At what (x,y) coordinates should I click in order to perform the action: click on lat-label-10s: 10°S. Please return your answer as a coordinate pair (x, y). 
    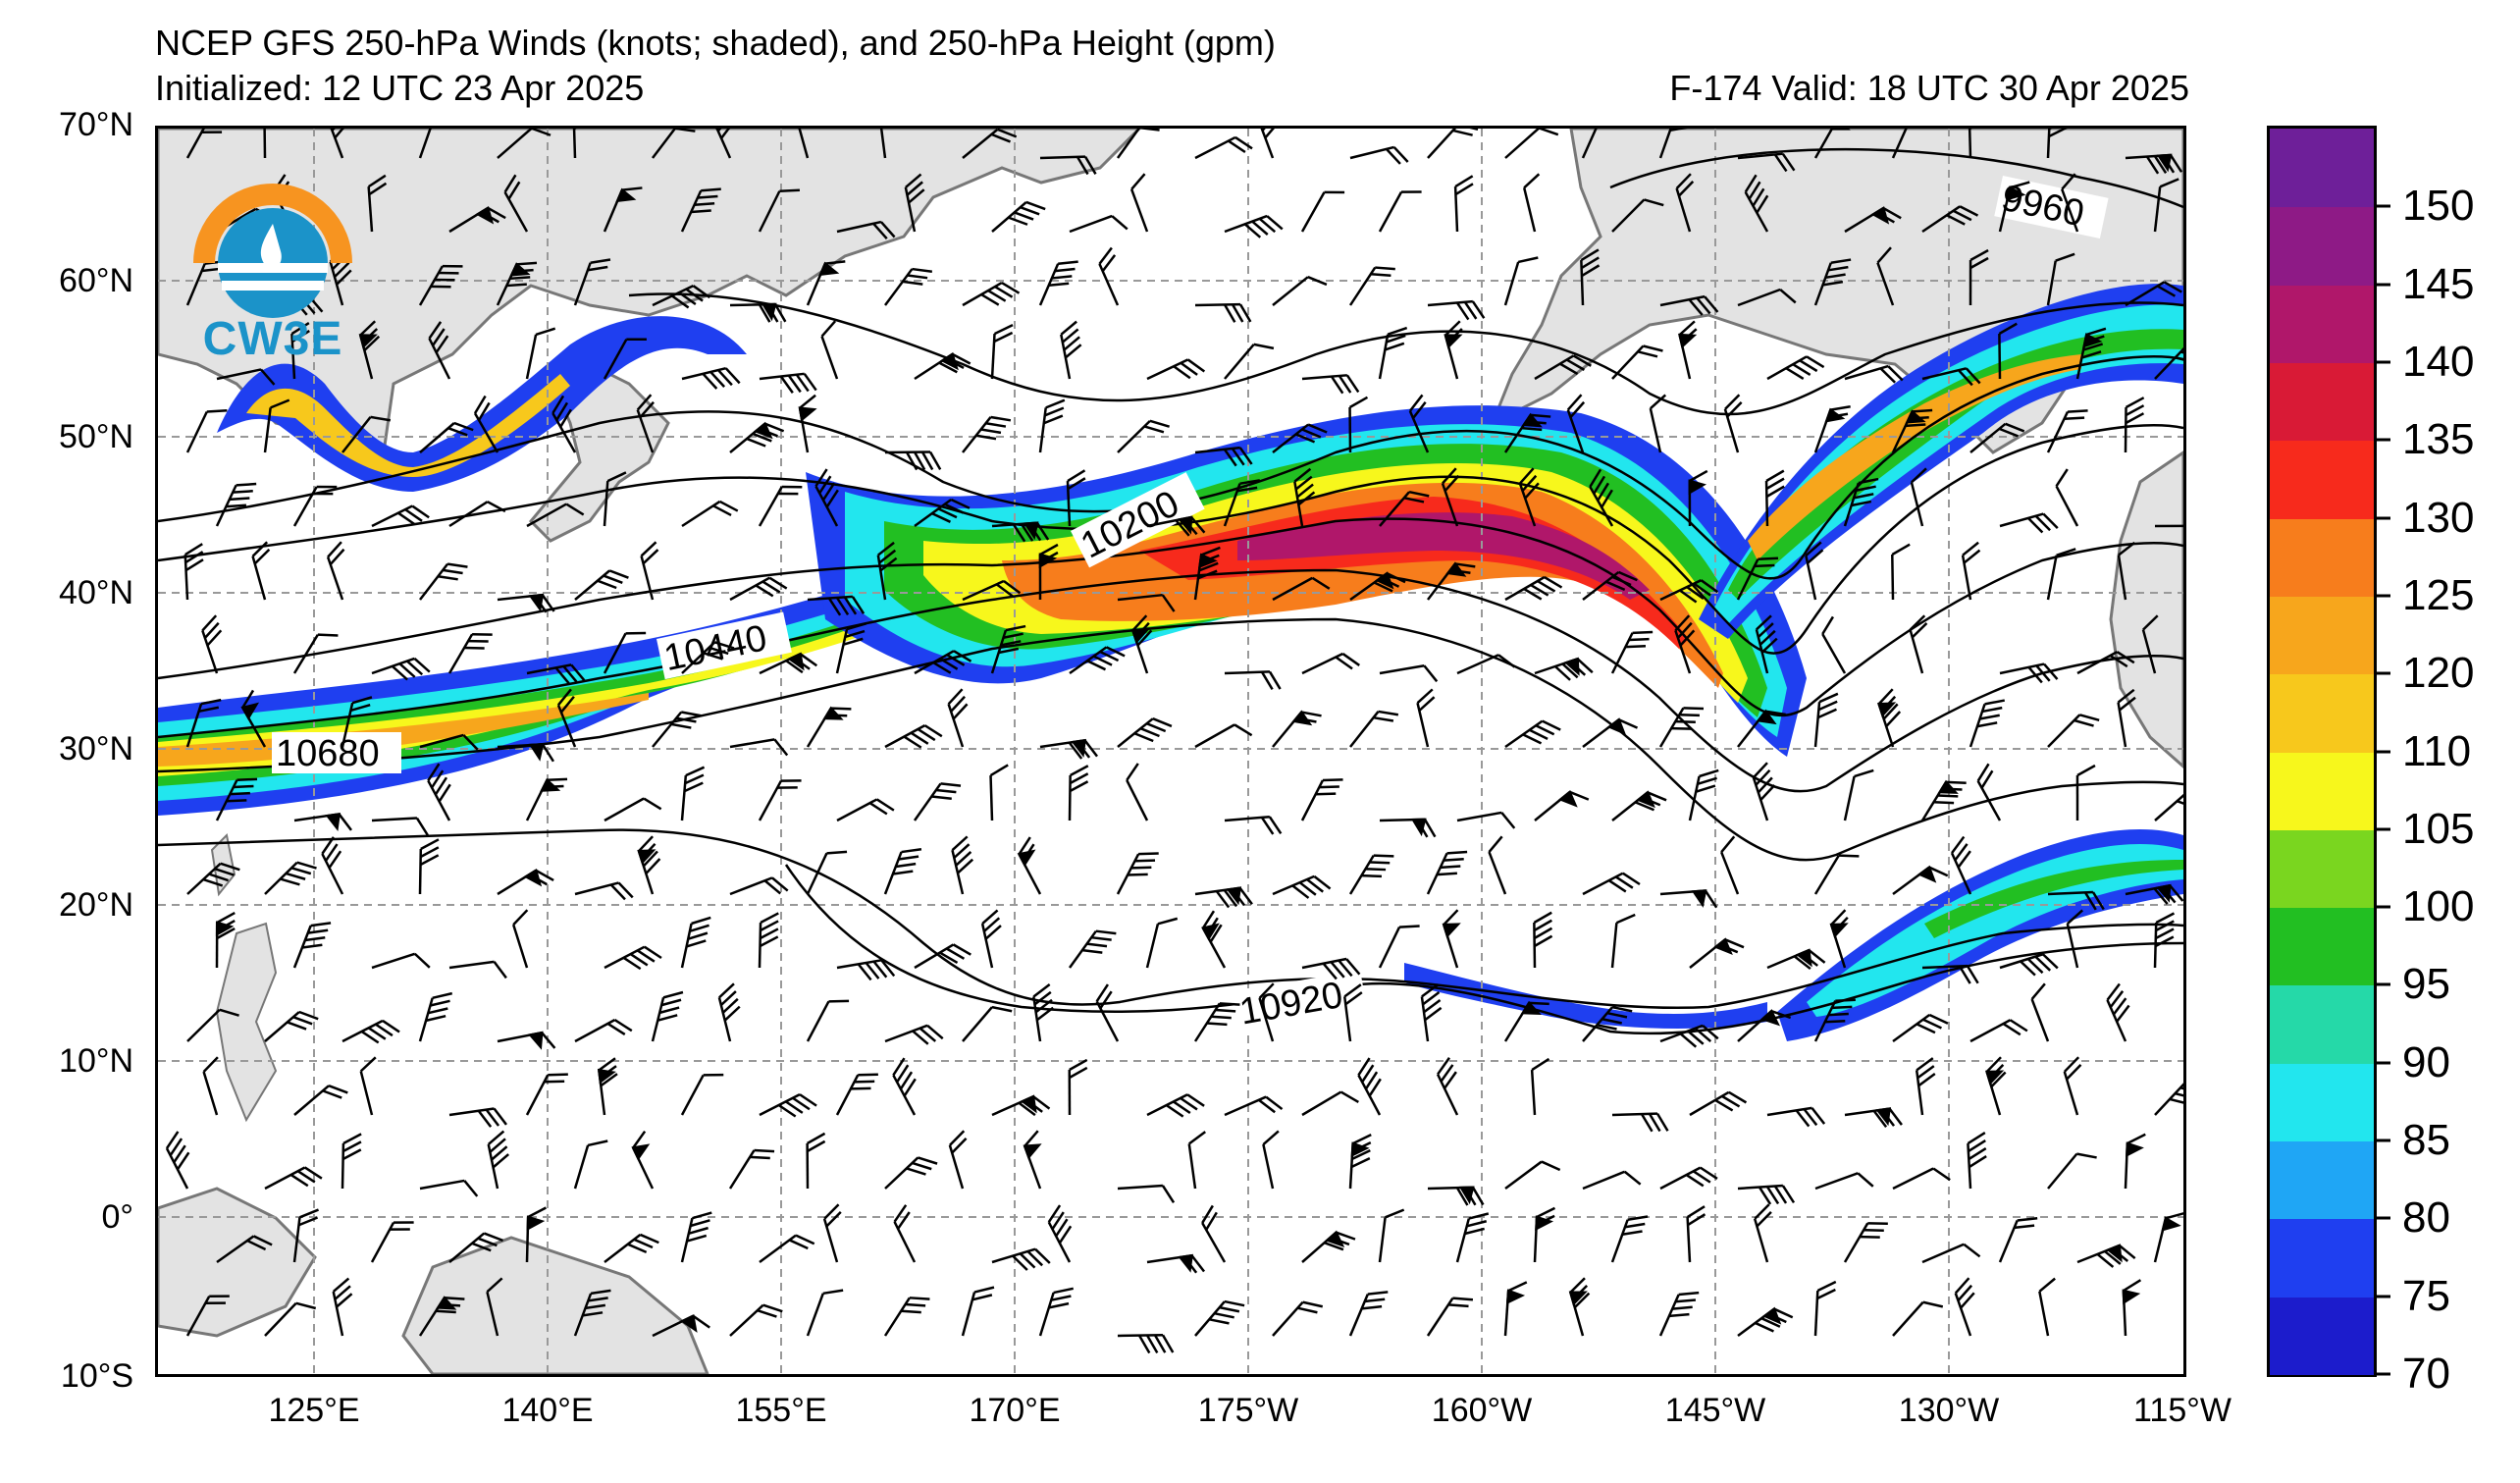
    Looking at the image, I should click on (96, 1376).